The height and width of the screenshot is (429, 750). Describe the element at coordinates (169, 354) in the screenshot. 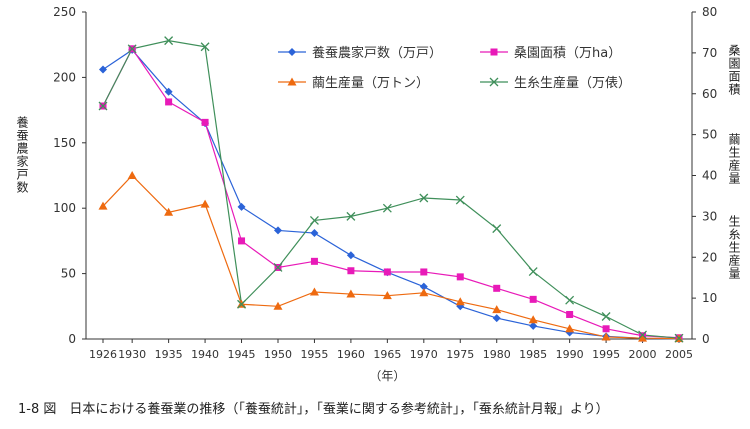

I see `x-tick-label: 1935` at that location.